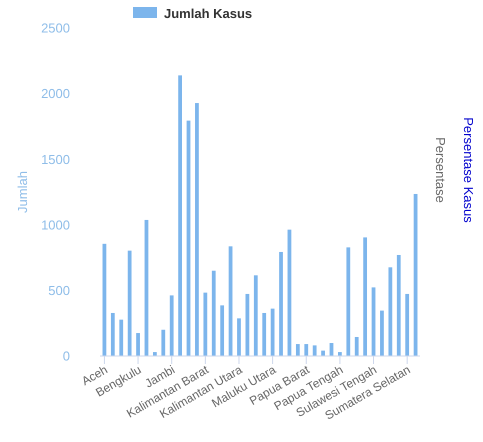 The width and height of the screenshot is (483, 442). Describe the element at coordinates (208, 13) in the screenshot. I see `legend-label: Jumlah Kasus` at that location.